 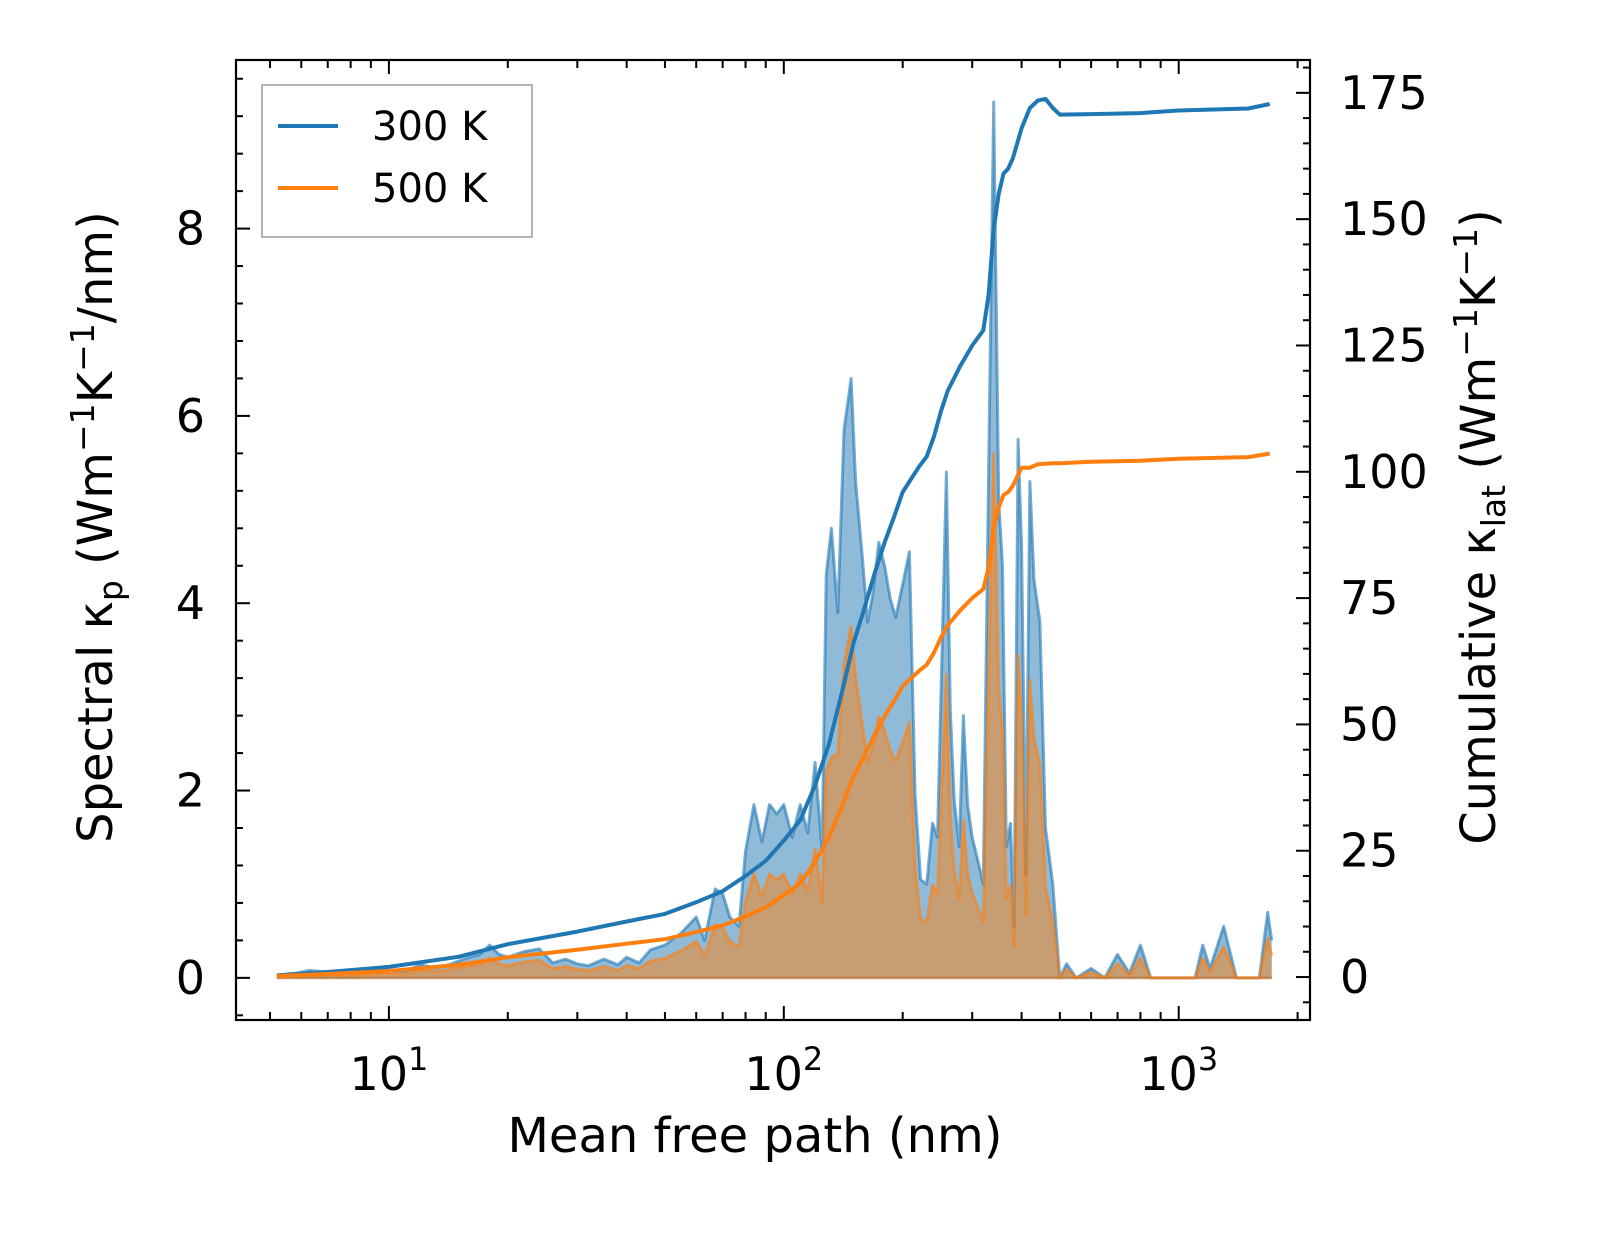 What do you see at coordinates (190, 416) in the screenshot?
I see `y-left-tick-label: 6` at bounding box center [190, 416].